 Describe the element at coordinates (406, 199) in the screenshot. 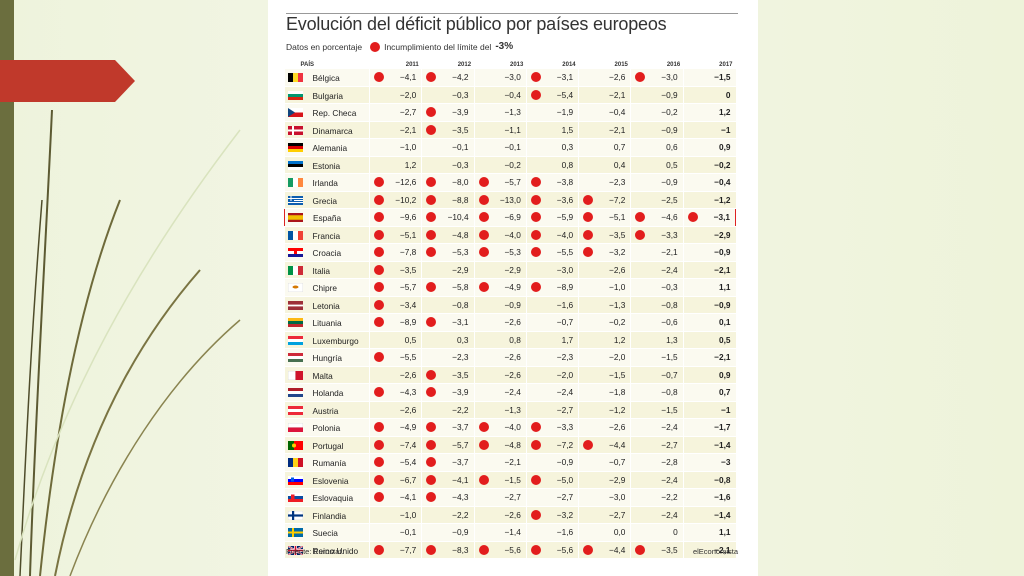

I see `deficit-value: −10,2` at that location.